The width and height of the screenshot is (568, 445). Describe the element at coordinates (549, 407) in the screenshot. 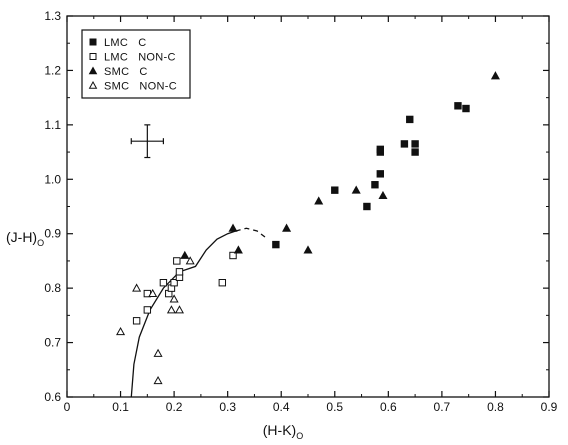

I see `x-tick-label: 0.9` at that location.